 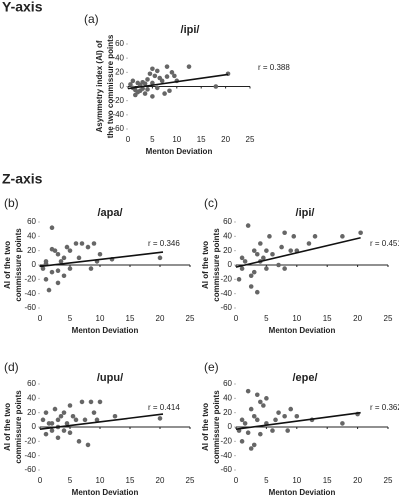 What do you see at coordinates (110, 378) in the screenshot?
I see `chart-title: /upu/` at bounding box center [110, 378].